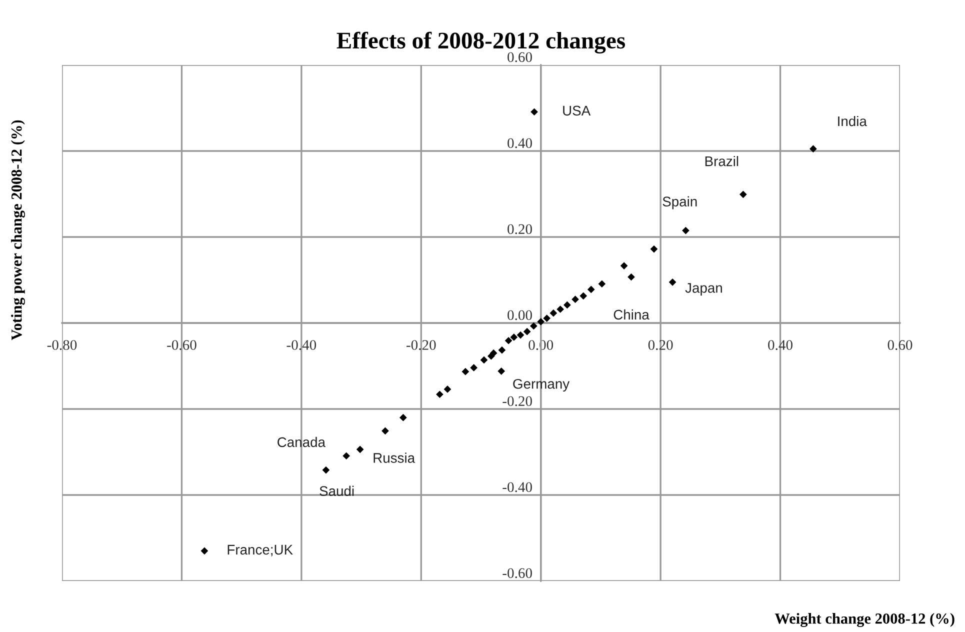  I want to click on y-tick-label: -0.20, so click(517, 401).